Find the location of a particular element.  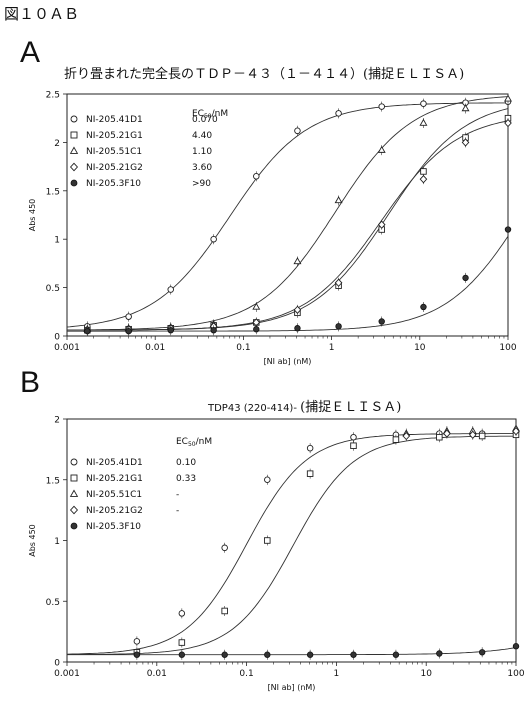

y-tick-label: 0.5 is located at coordinates (53, 603).